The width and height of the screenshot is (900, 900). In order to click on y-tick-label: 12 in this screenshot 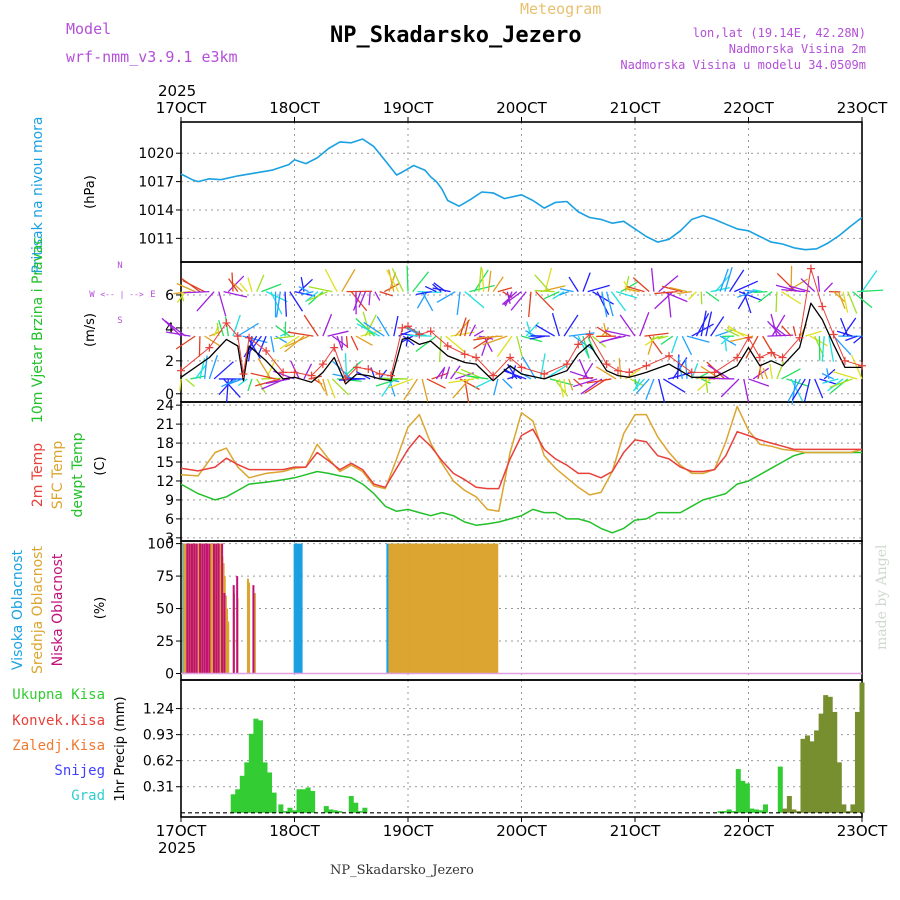, I will do `click(165, 482)`.